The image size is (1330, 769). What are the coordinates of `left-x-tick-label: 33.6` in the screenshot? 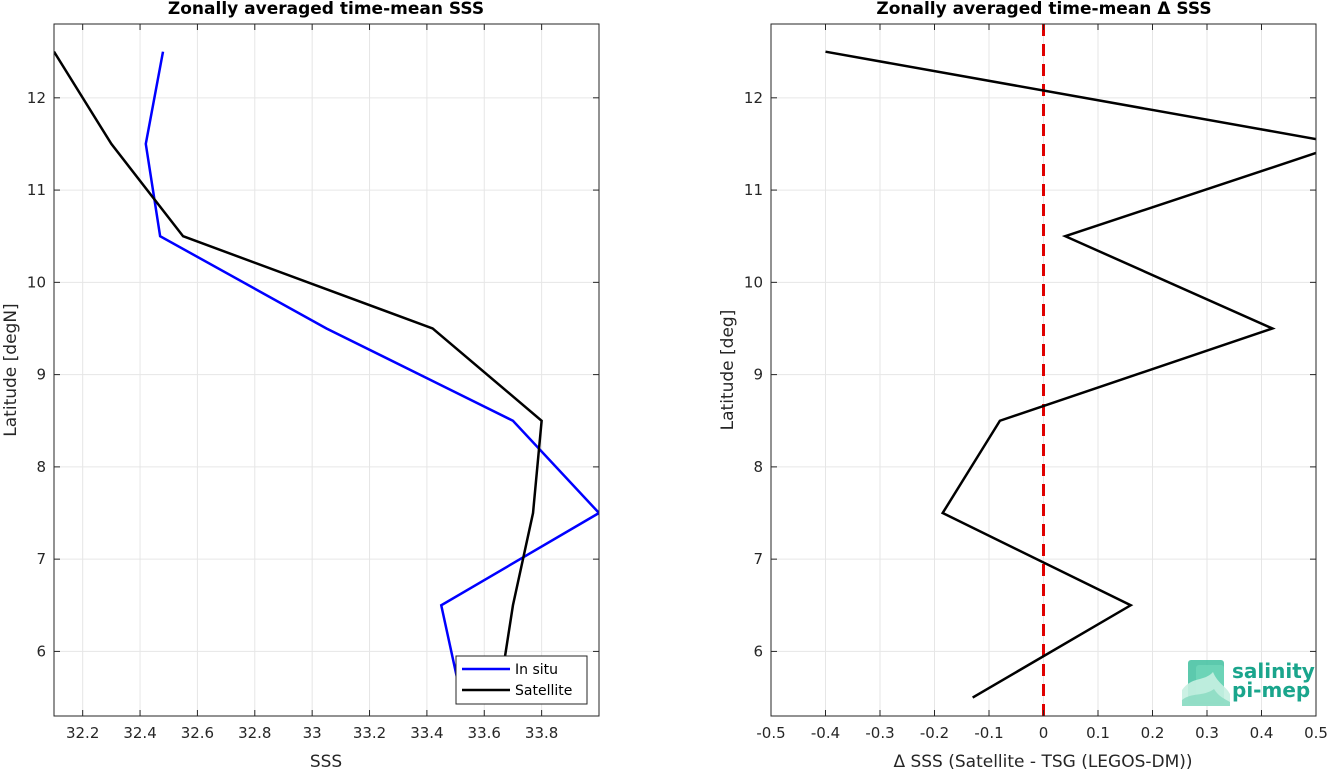 It's located at (484, 733).